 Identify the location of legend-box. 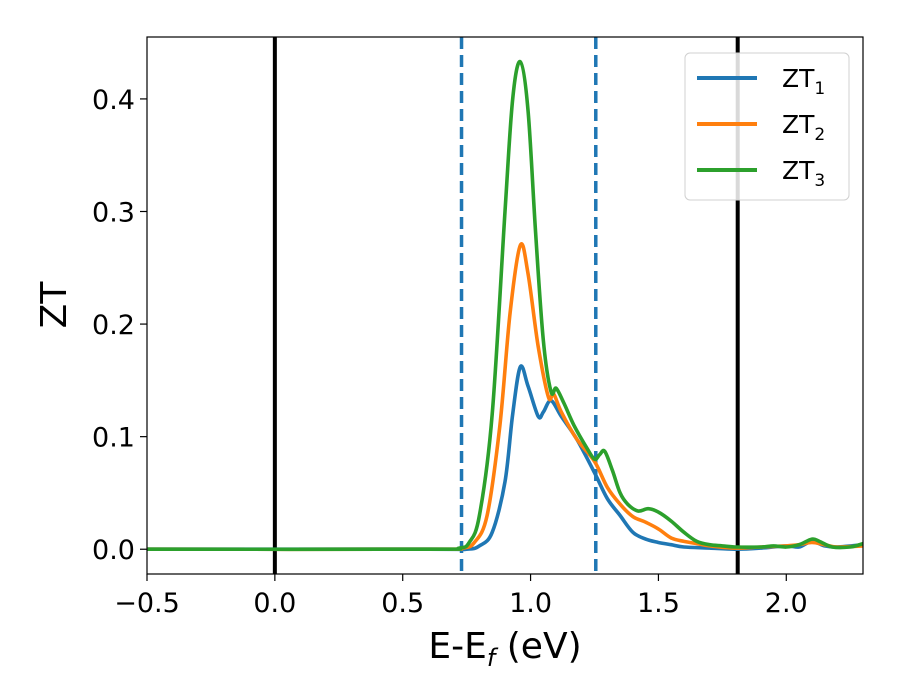
(767, 126).